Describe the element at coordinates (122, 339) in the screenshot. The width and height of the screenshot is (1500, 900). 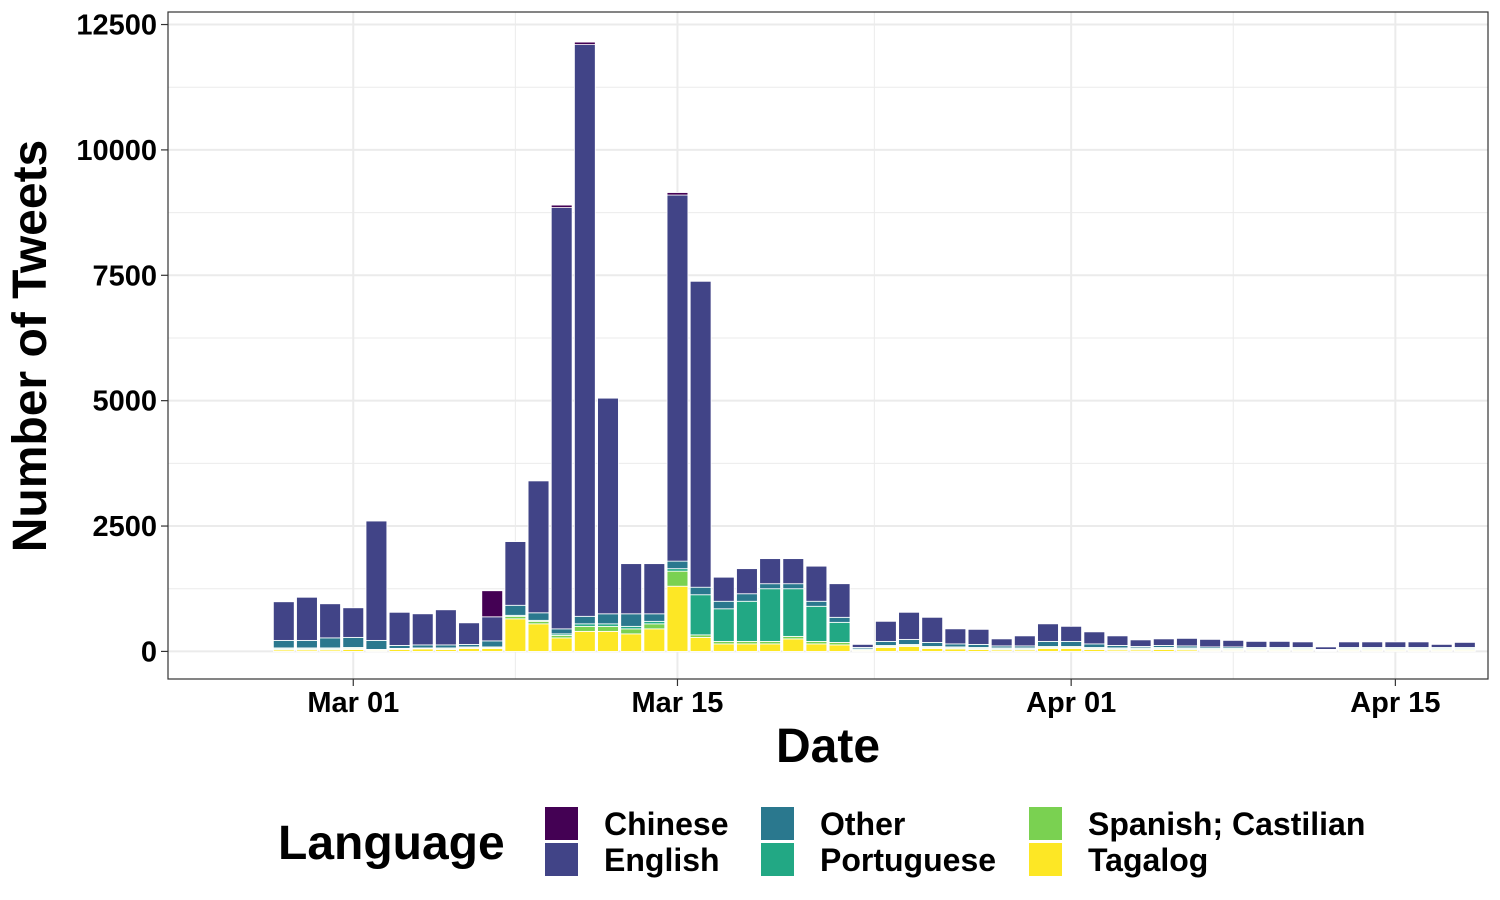
I see `y-axis: 0 2500 5000 7500 10000 12500` at that location.